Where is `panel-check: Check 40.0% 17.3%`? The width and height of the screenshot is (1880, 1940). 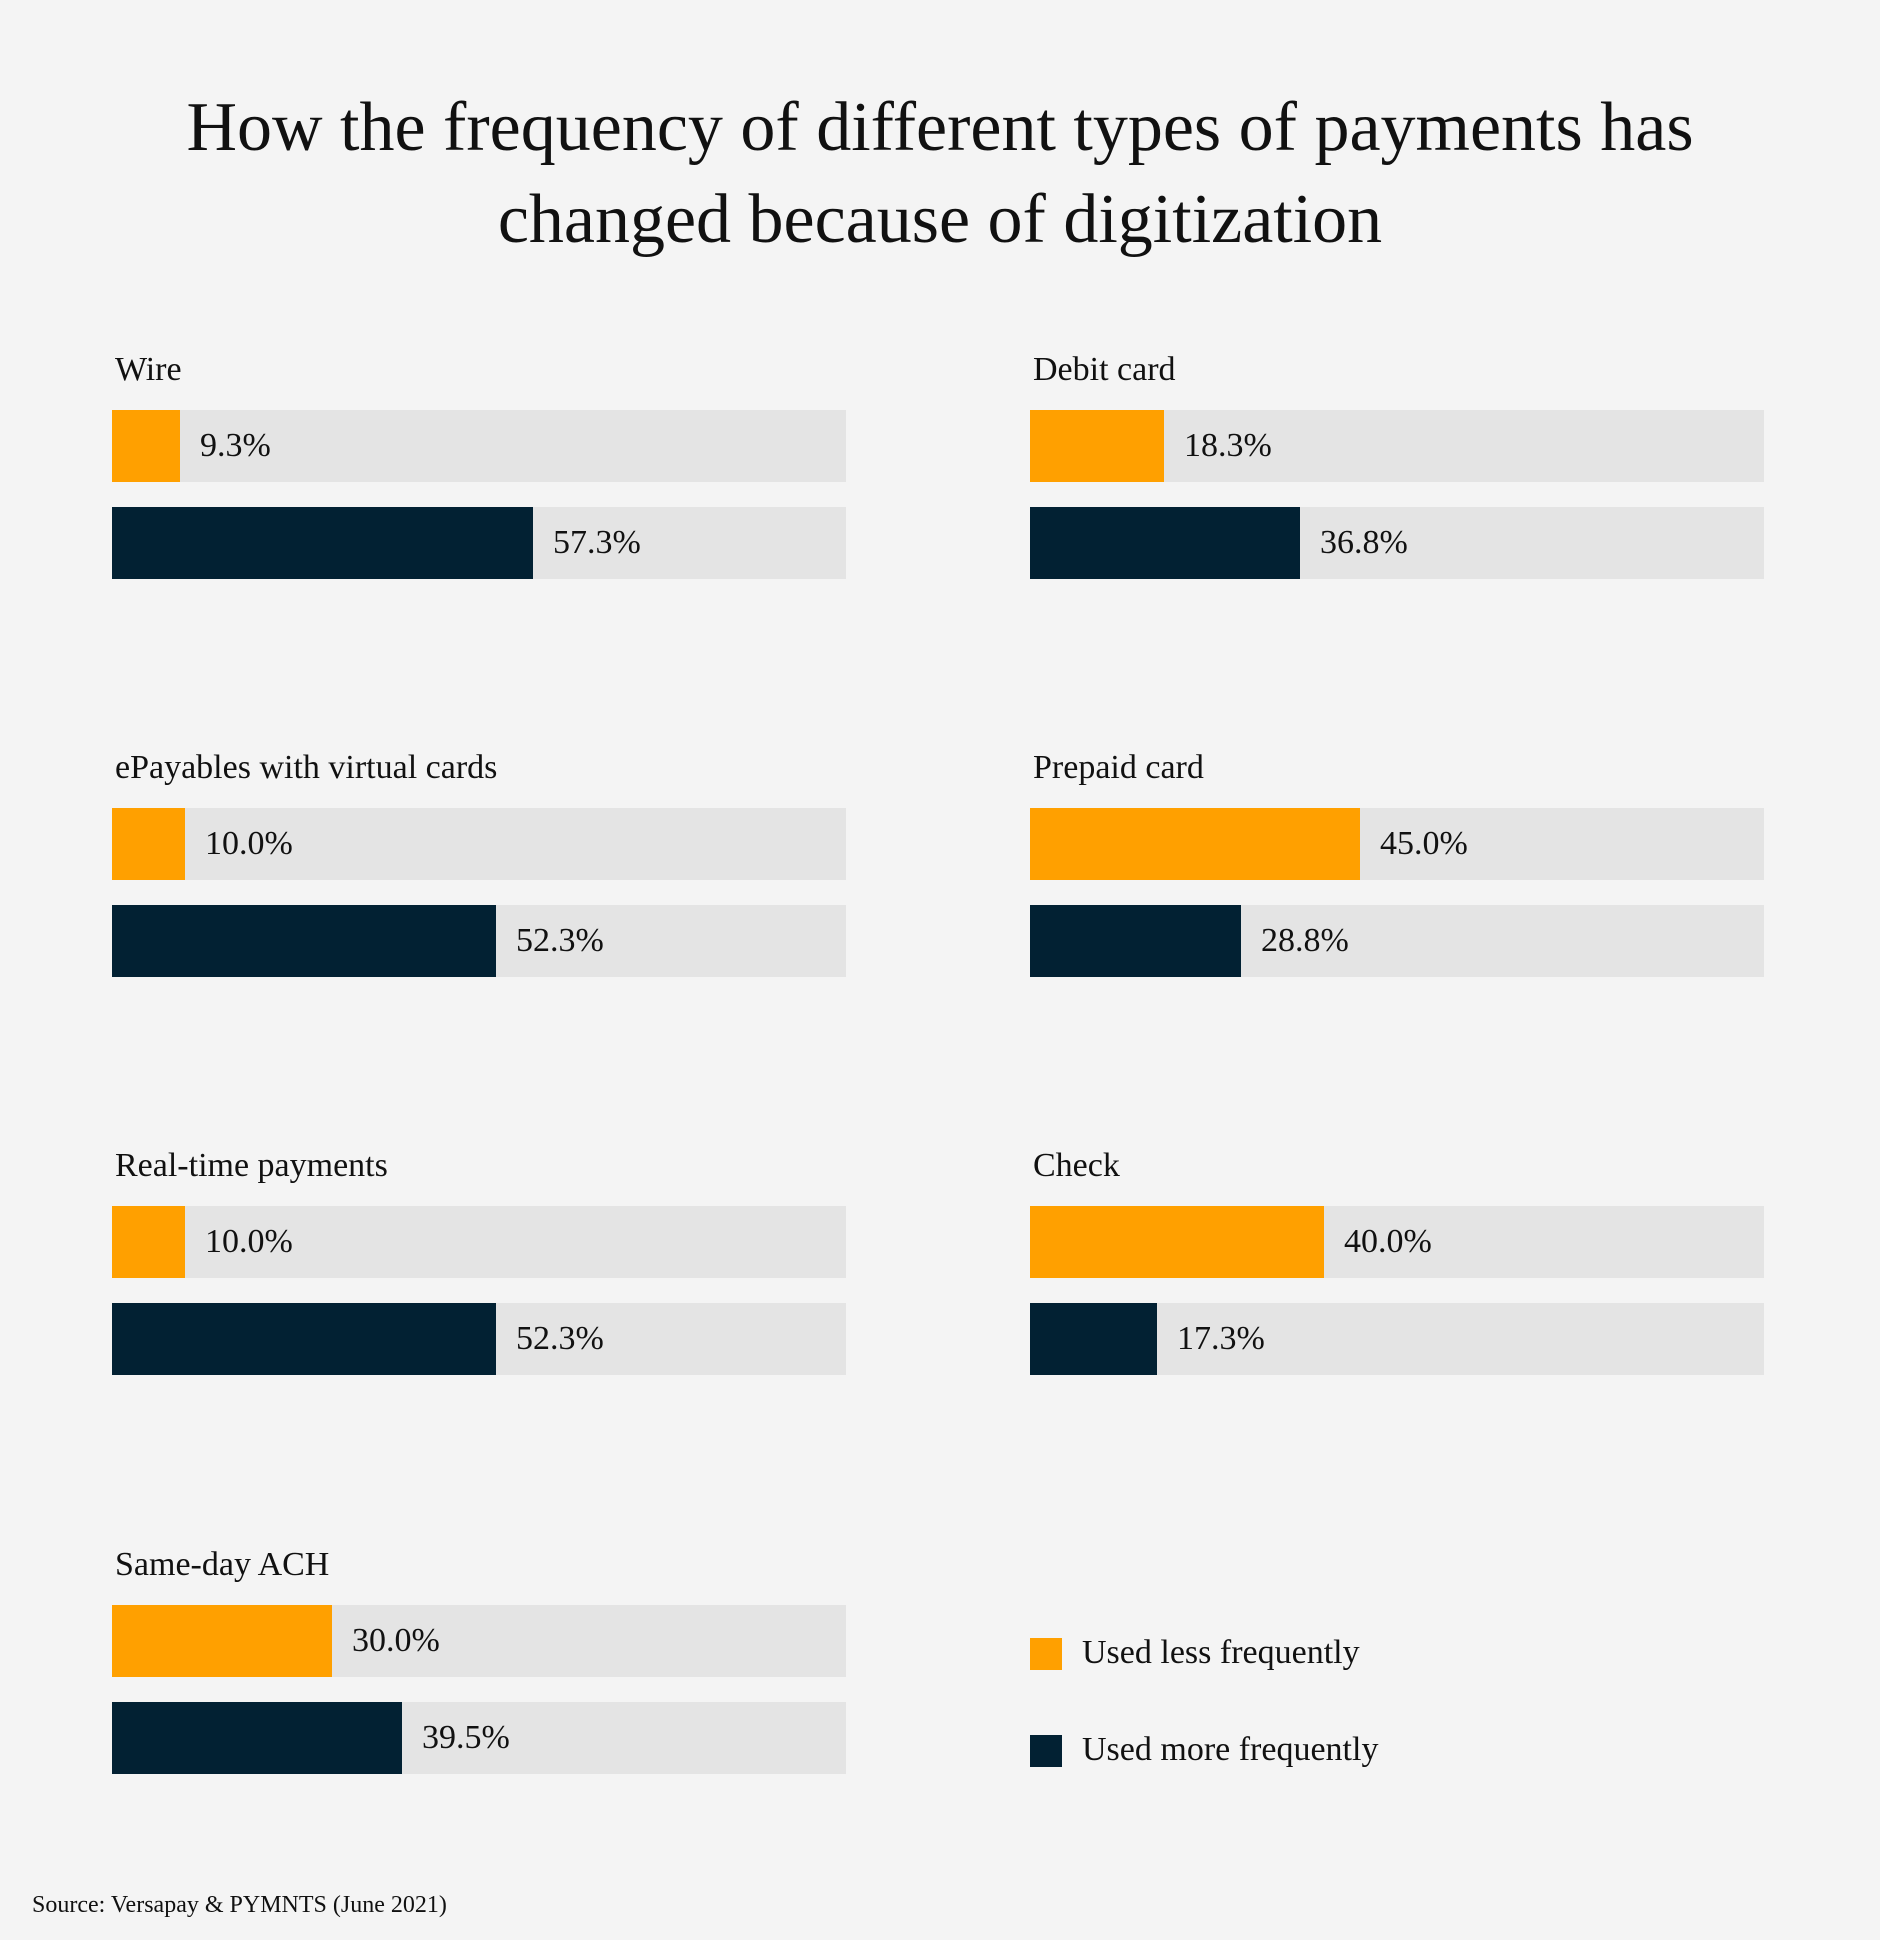 panel-check: Check 40.0% 17.3% is located at coordinates (1397, 1261).